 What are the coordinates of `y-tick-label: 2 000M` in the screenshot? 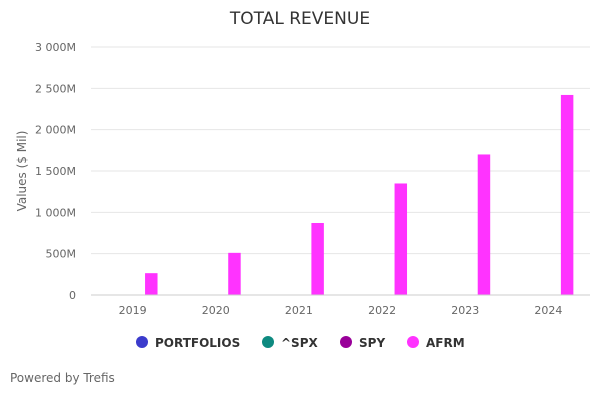 It's located at (55, 130).